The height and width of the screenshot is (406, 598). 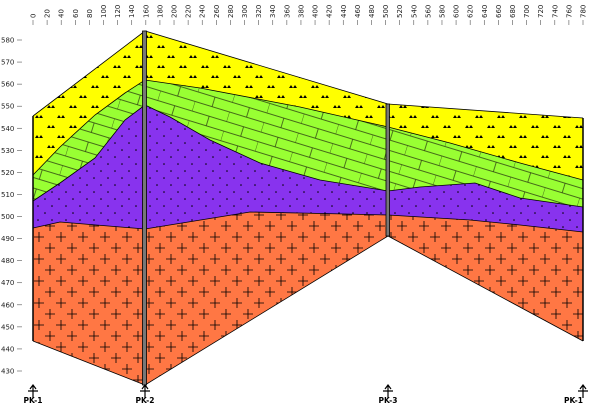 What do you see at coordinates (576, 394) in the screenshot?
I see `well-marker-3: PK-1` at bounding box center [576, 394].